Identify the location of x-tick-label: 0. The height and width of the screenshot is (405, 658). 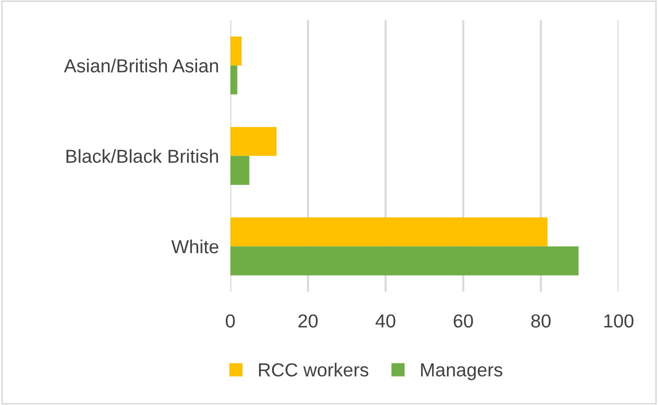
(230, 321).